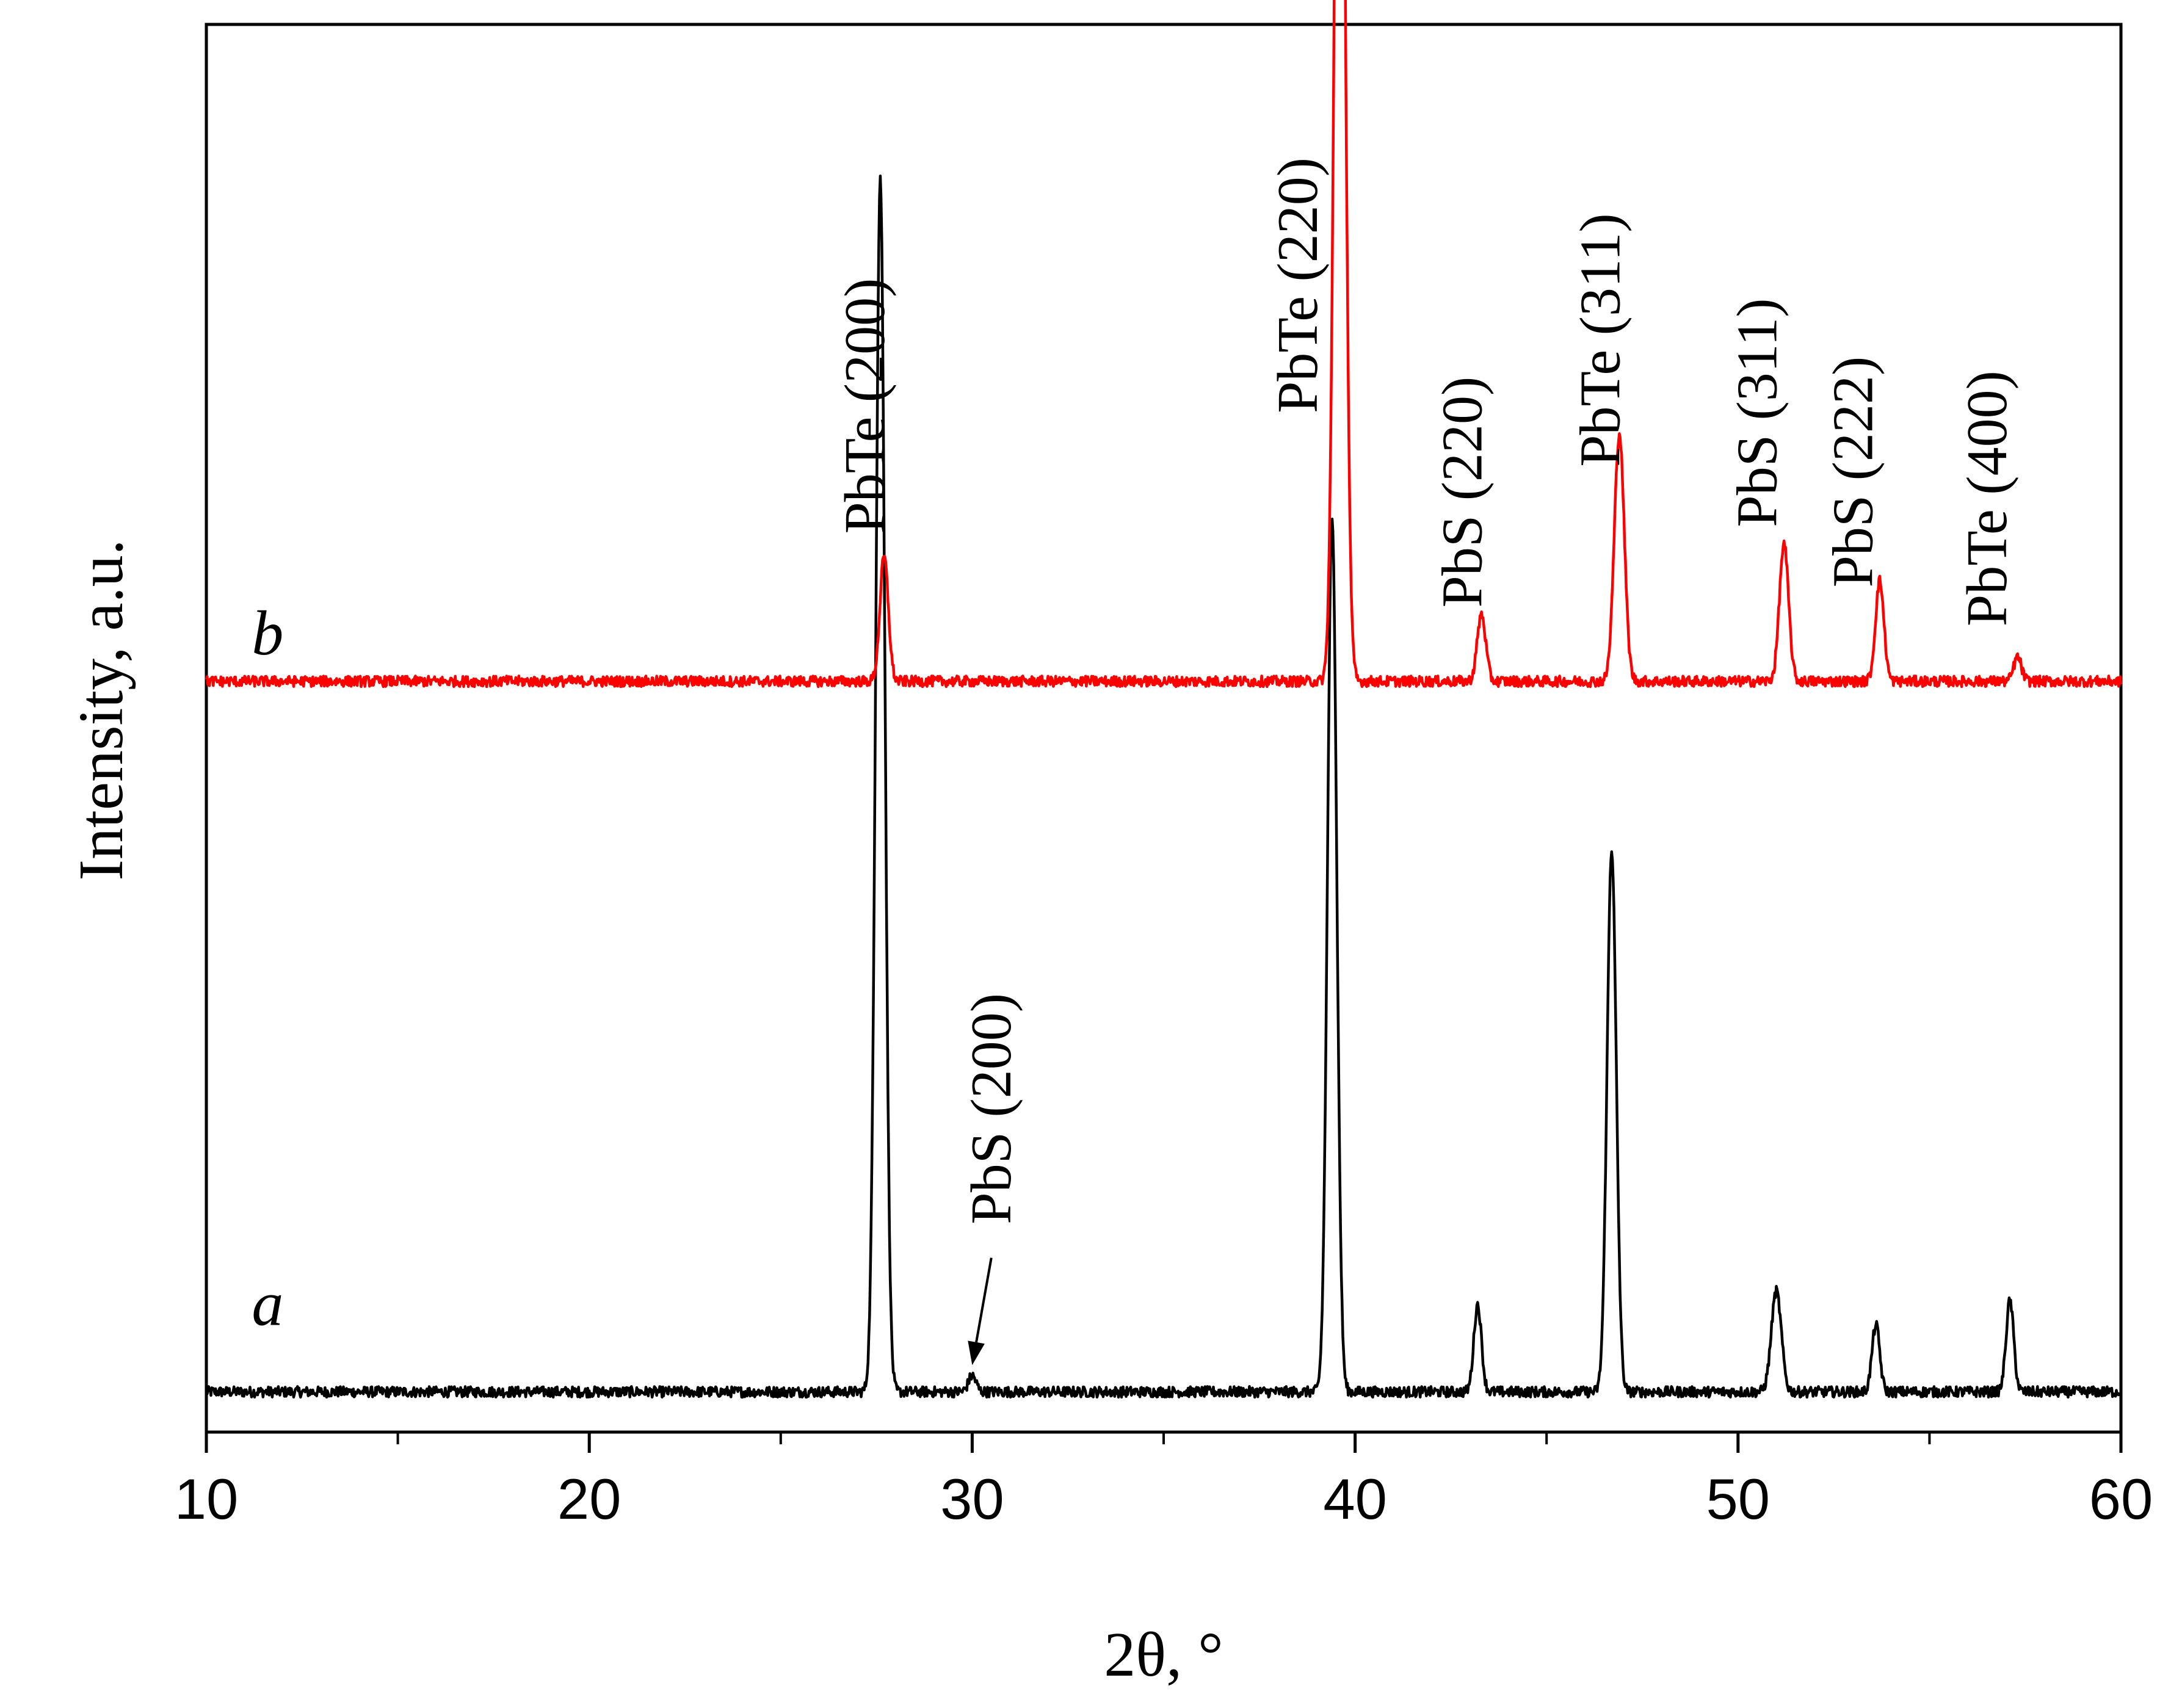  I want to click on x-tick-label: 40, so click(1355, 1499).